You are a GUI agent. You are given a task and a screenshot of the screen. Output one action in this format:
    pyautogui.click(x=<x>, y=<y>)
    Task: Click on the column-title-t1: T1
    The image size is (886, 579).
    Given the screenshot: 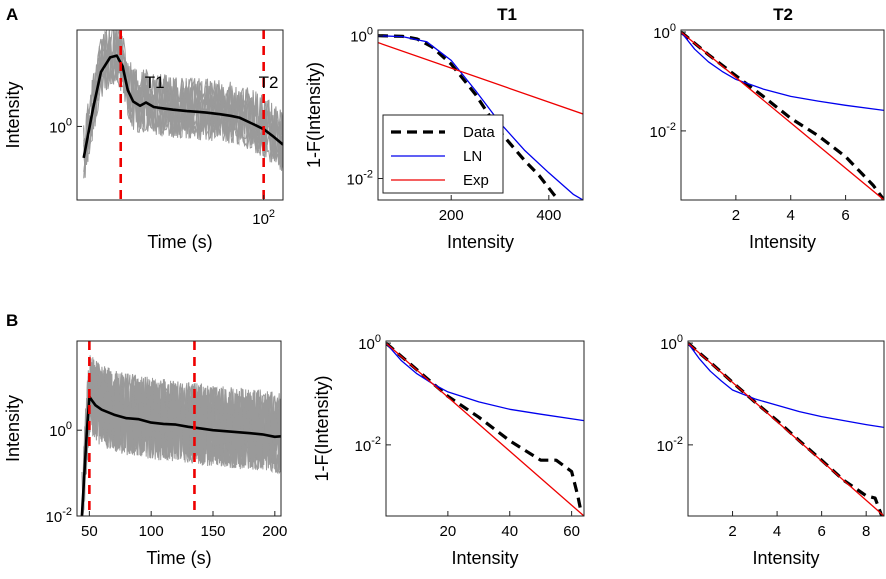 What is the action you would take?
    pyautogui.click(x=507, y=14)
    